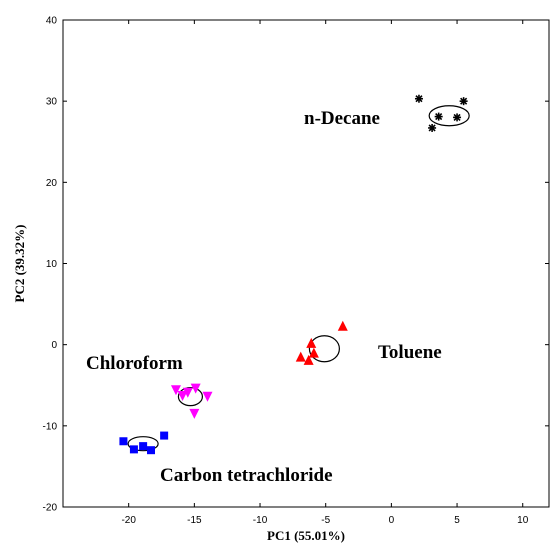  I want to click on cluster-label: Toluene, so click(410, 352).